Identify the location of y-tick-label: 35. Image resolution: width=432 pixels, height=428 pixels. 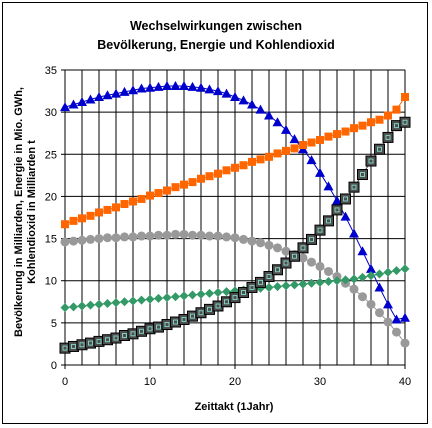
(51, 71).